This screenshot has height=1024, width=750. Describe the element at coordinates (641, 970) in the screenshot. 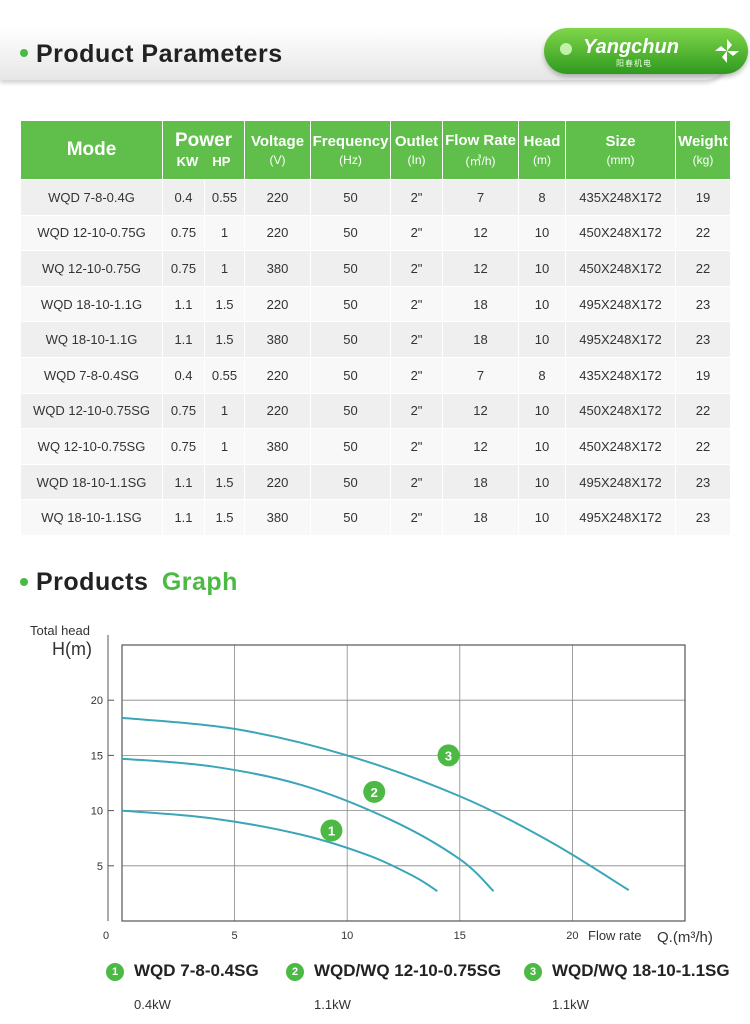

I see `legend-series-name: WQD/WQ 18-10-1.1SG` at that location.